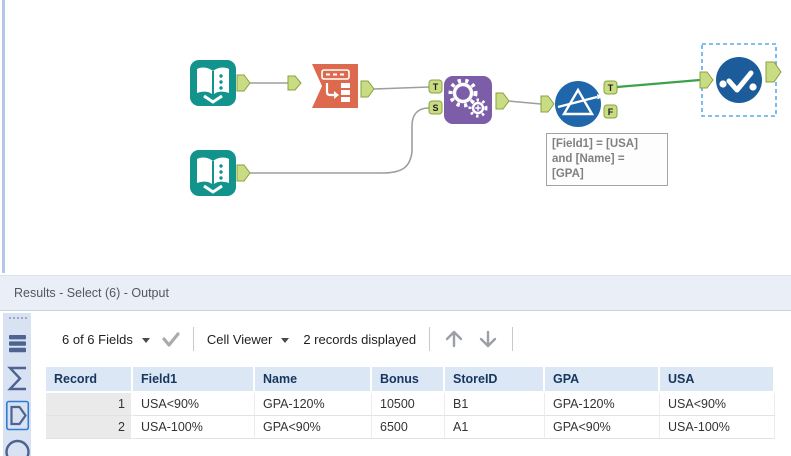 This screenshot has width=791, height=456. I want to click on svg-text: F, so click(611, 112).